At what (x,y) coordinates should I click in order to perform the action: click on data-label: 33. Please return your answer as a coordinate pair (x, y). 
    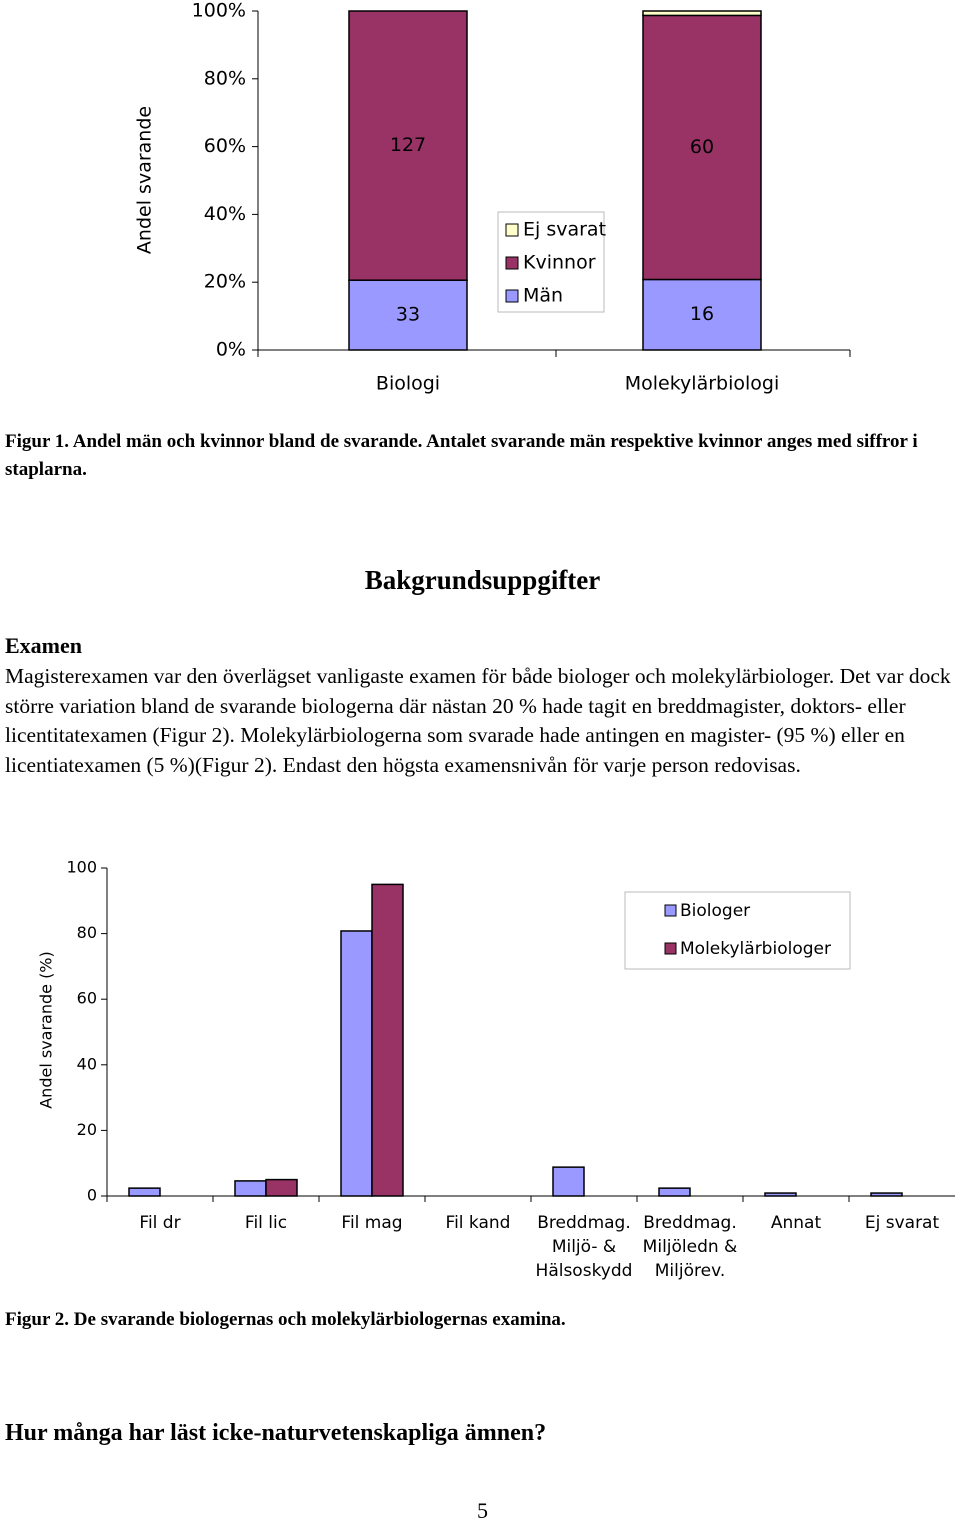
    Looking at the image, I should click on (408, 315).